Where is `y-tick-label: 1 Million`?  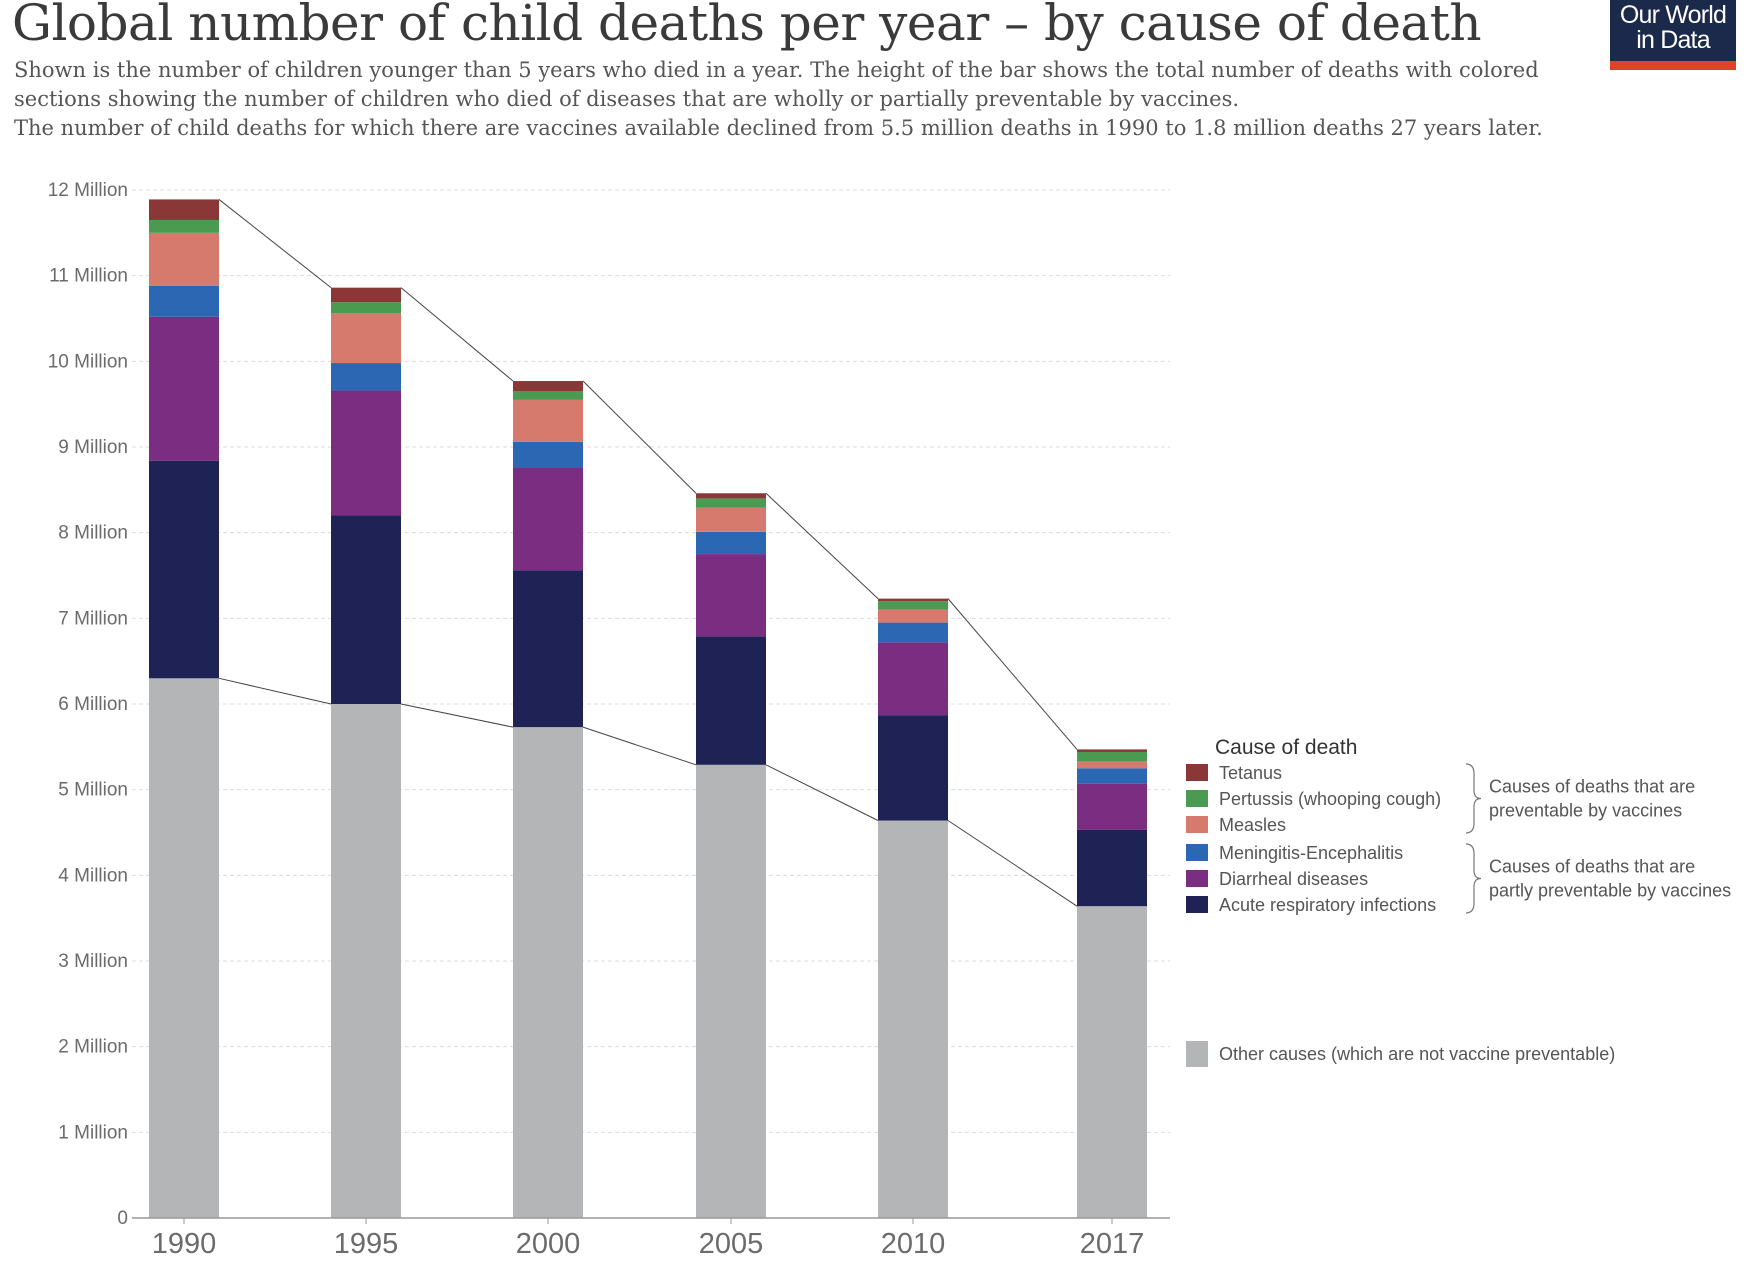
y-tick-label: 1 Million is located at coordinates (93, 1132).